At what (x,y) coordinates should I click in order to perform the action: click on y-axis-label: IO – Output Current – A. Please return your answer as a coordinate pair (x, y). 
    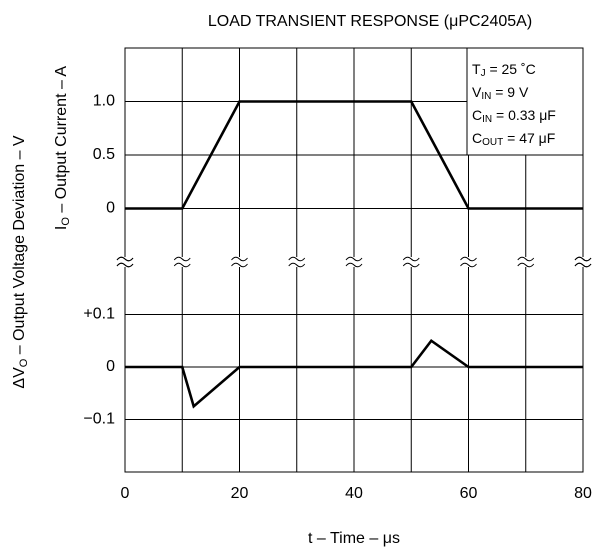
    Looking at the image, I should click on (62, 148).